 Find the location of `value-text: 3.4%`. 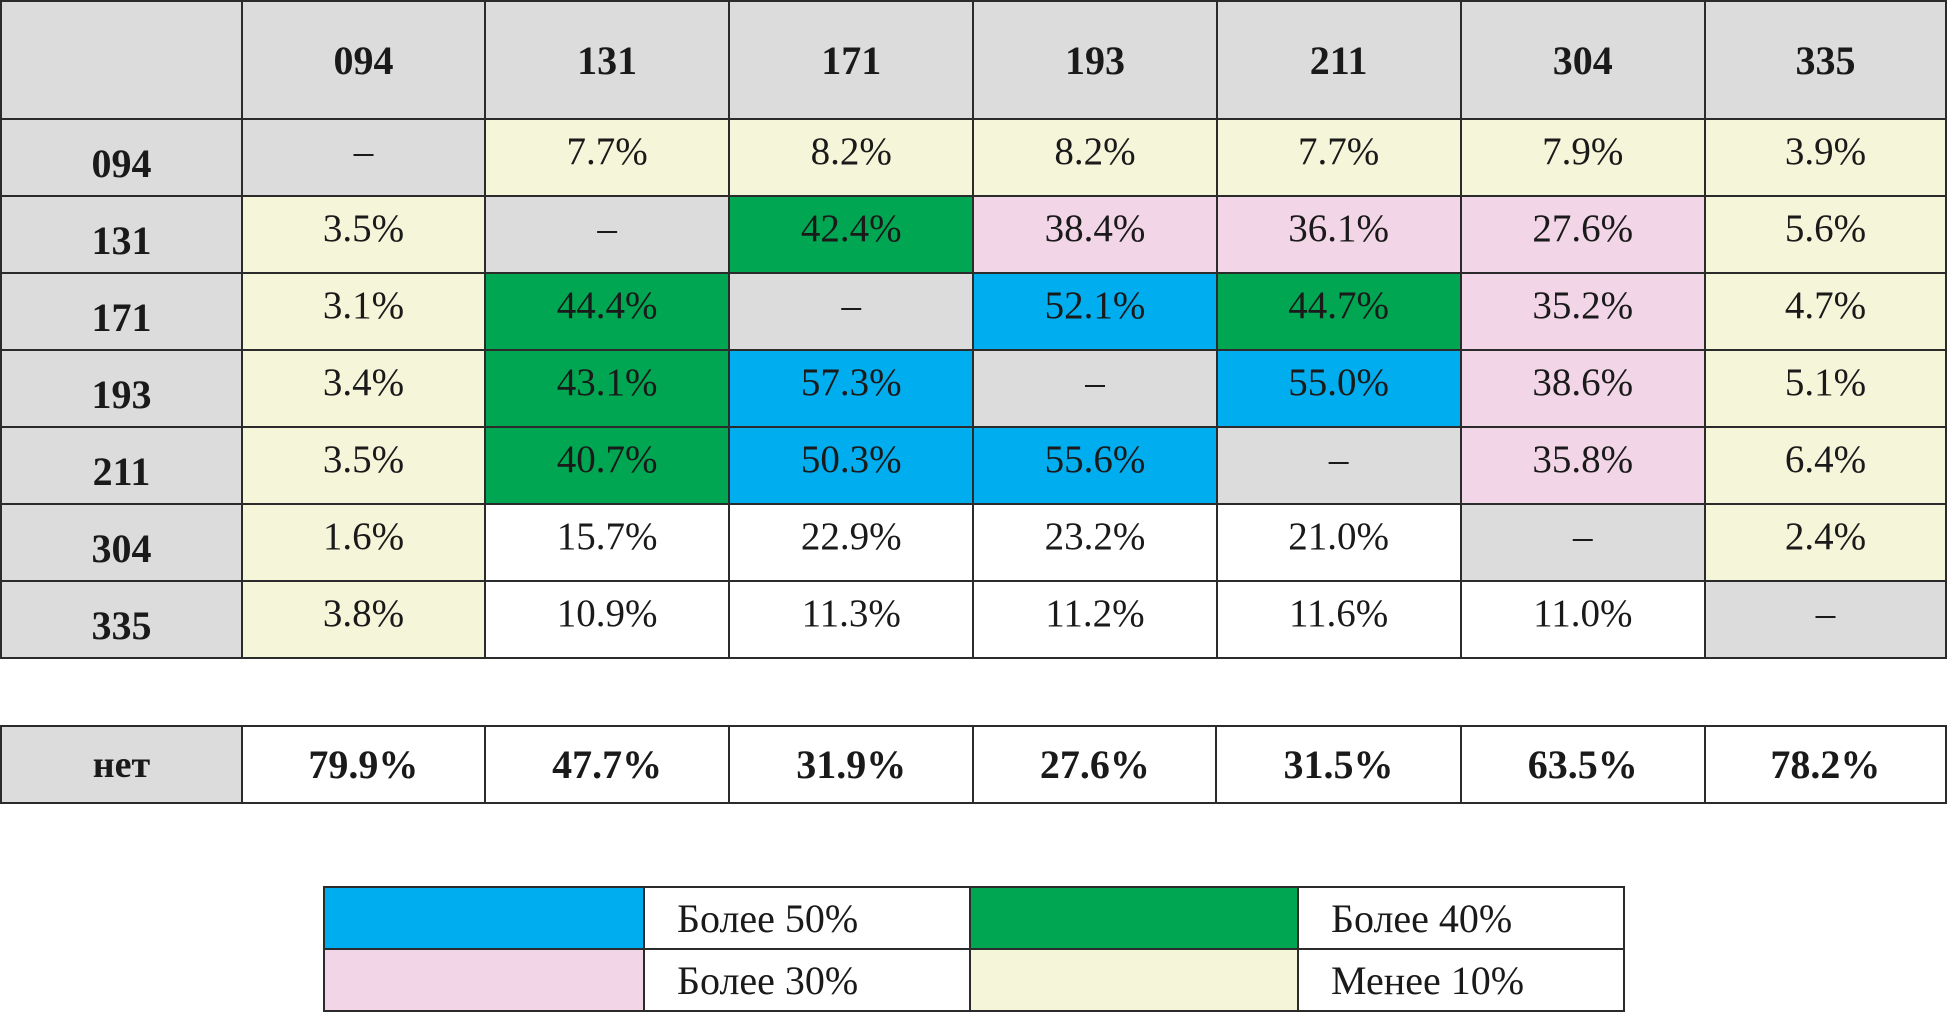

value-text: 3.4% is located at coordinates (363, 382).